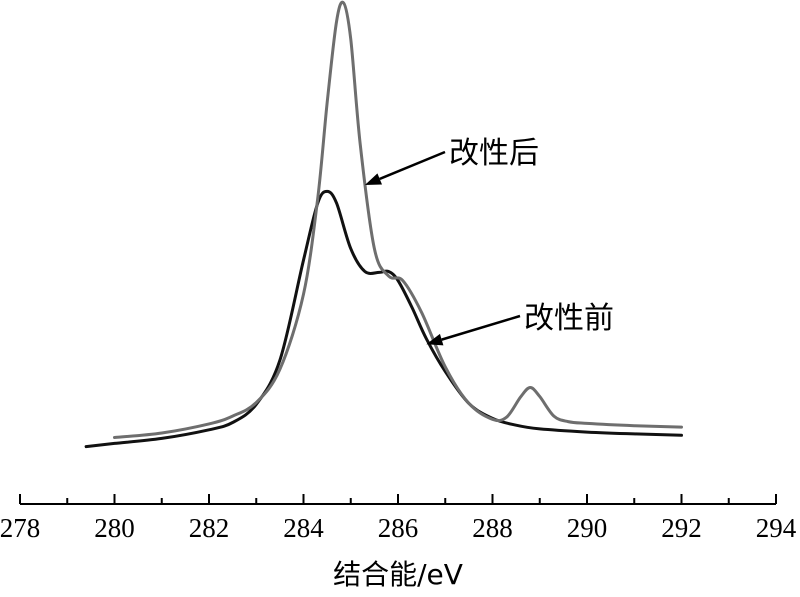 This screenshot has height=597, width=800. I want to click on x-axis-ticks, so click(398, 499).